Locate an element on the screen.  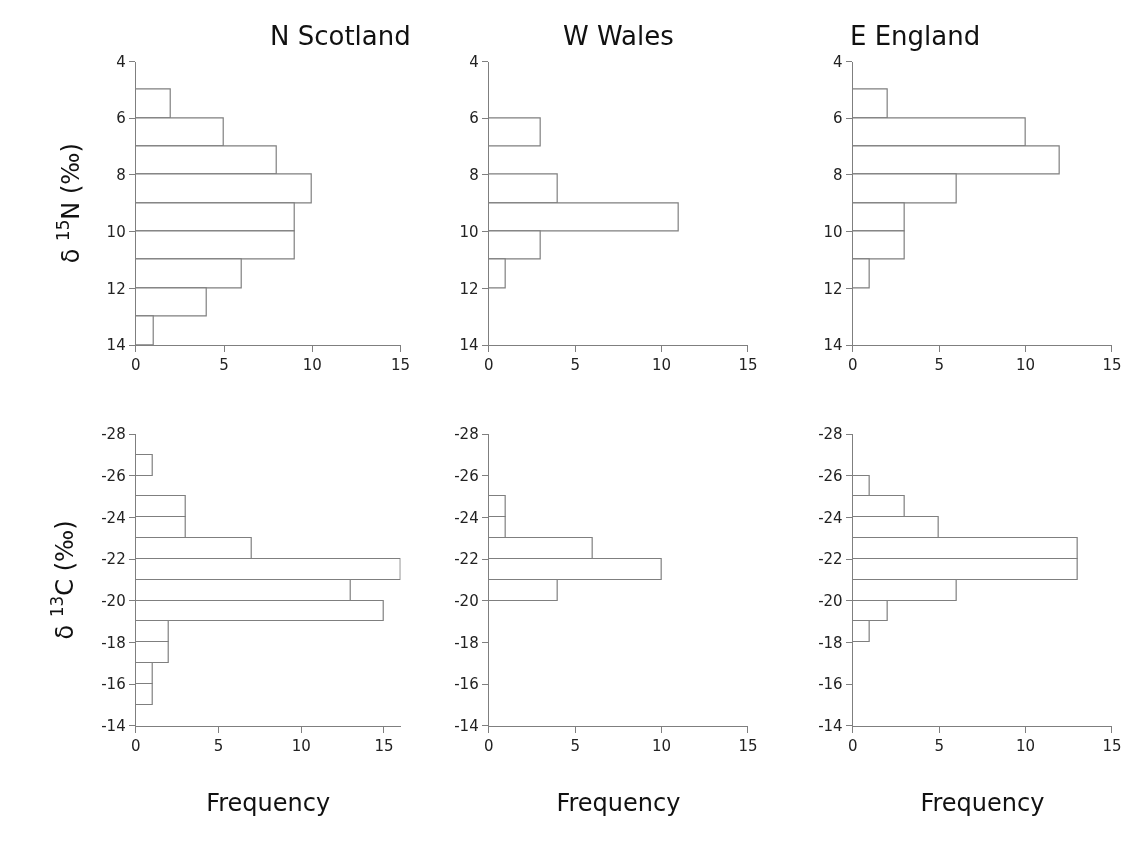
chart-title: W Wales is located at coordinates (618, 36).